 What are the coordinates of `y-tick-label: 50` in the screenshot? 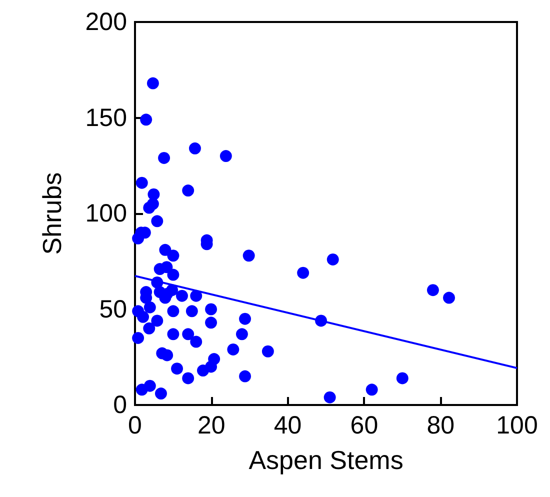 It's located at (113, 309).